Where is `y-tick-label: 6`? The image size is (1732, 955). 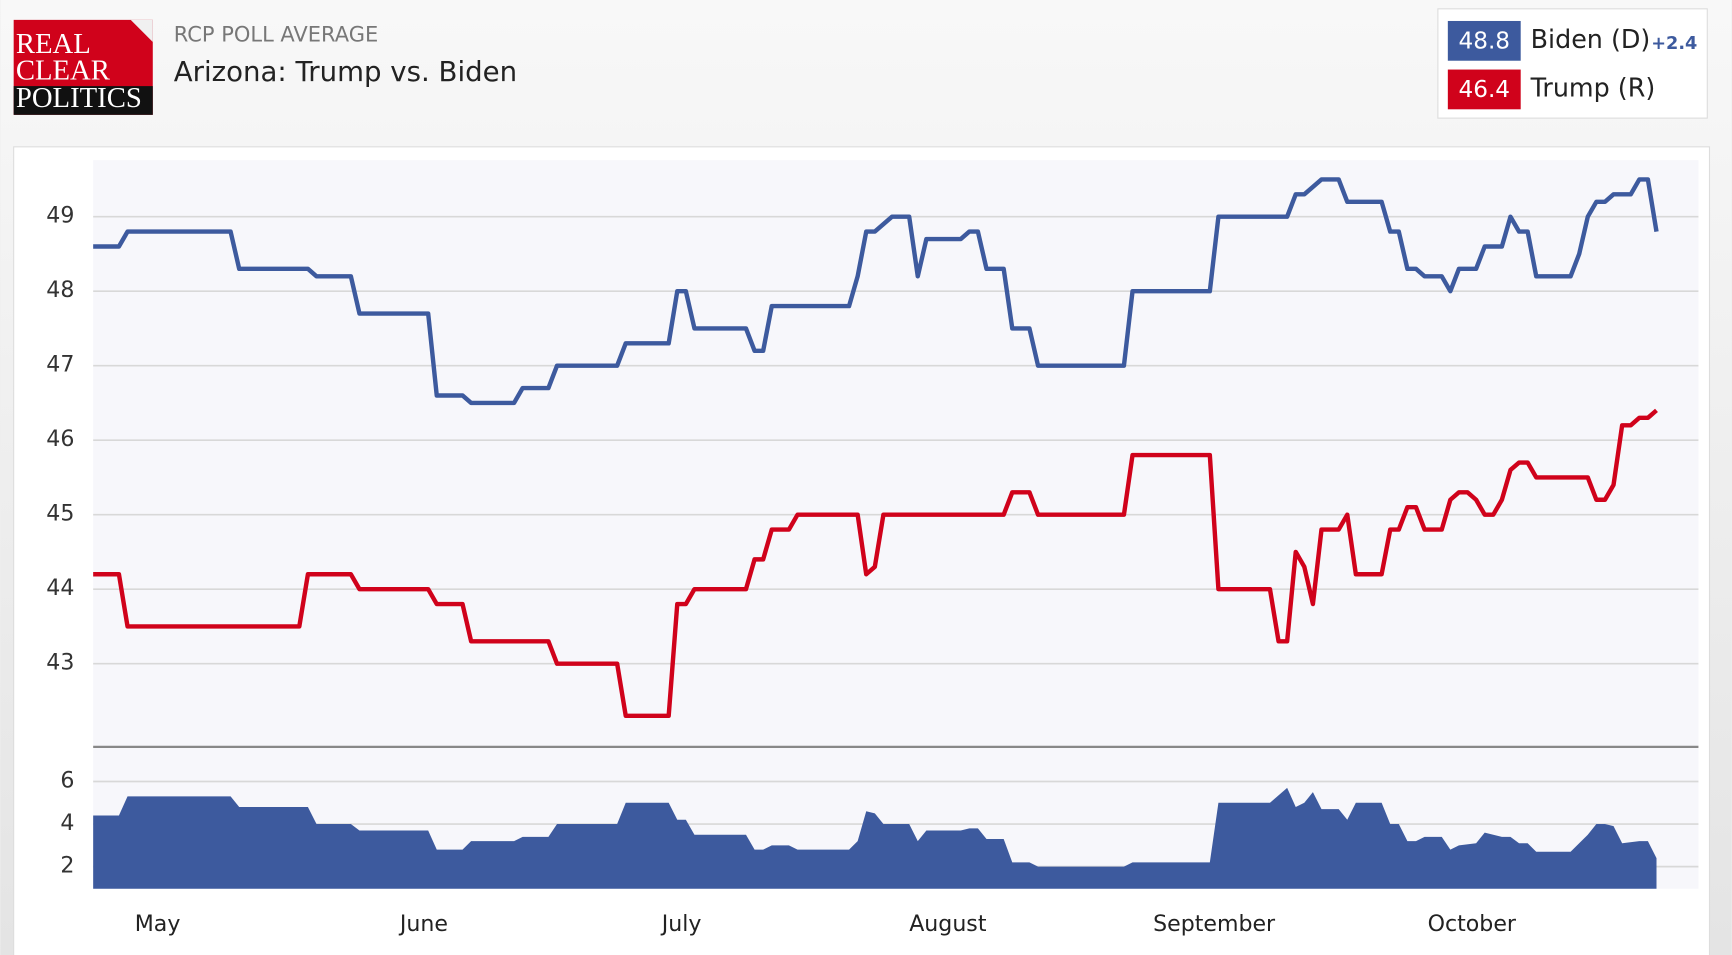 y-tick-label: 6 is located at coordinates (67, 780).